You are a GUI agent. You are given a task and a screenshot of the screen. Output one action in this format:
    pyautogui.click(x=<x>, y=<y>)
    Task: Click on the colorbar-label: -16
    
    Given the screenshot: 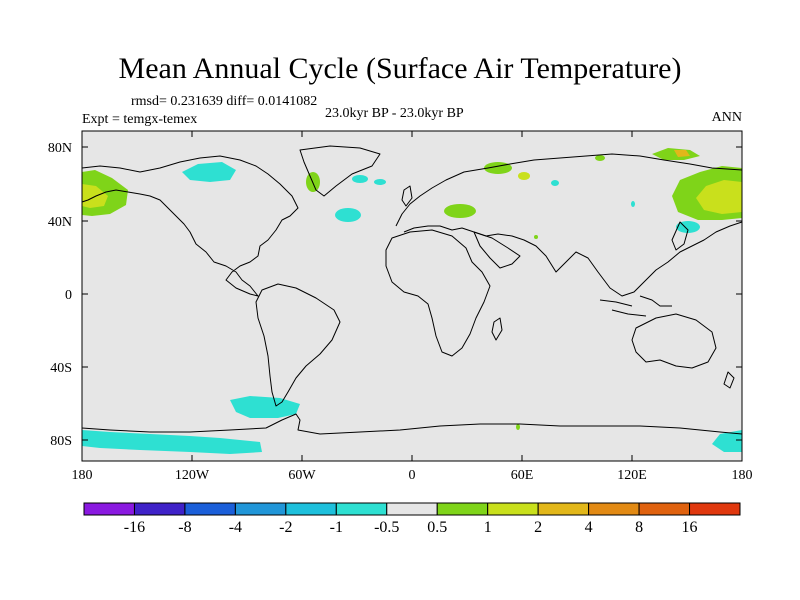 What is the action you would take?
    pyautogui.click(x=134, y=527)
    